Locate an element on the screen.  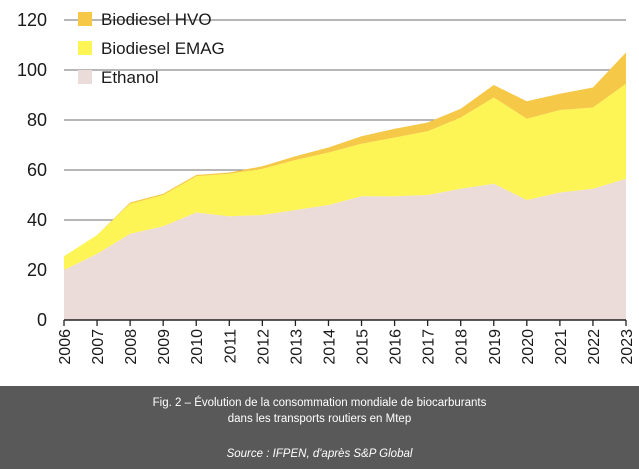
x-tick-label: 2014 is located at coordinates (329, 347).